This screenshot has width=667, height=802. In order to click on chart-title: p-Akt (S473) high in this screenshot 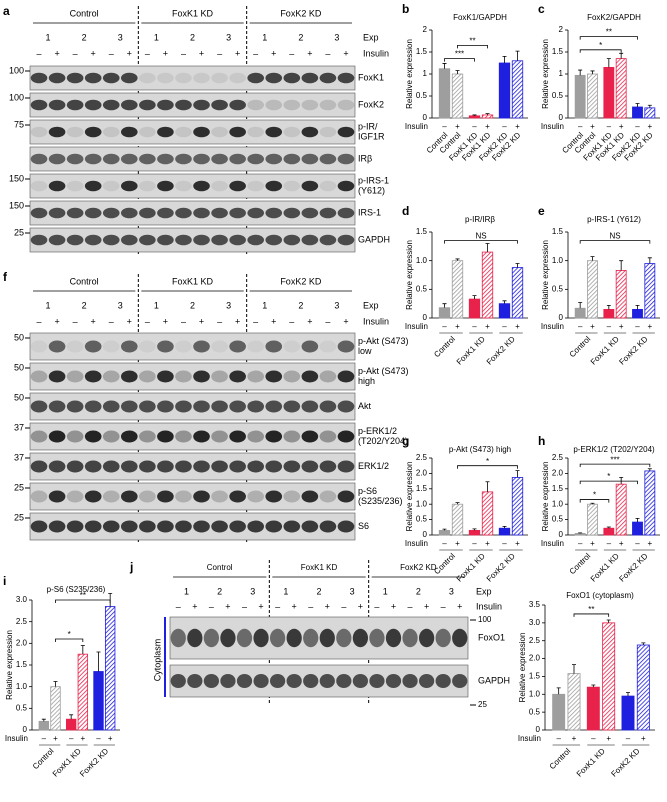, I will do `click(480, 449)`.